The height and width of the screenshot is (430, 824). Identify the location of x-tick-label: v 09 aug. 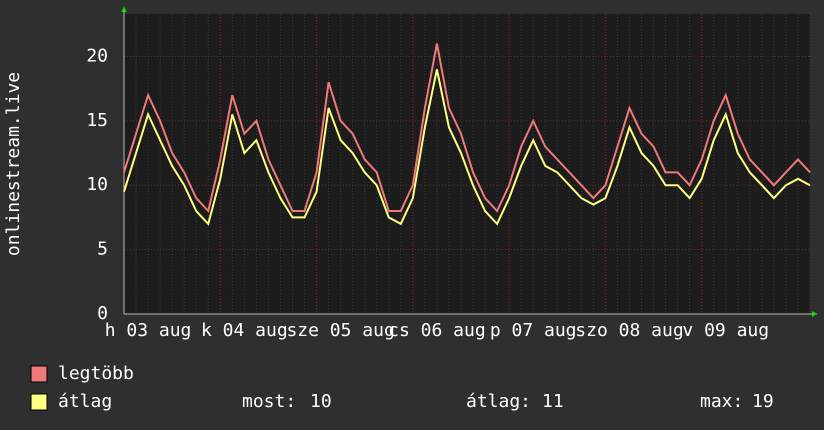
(725, 330).